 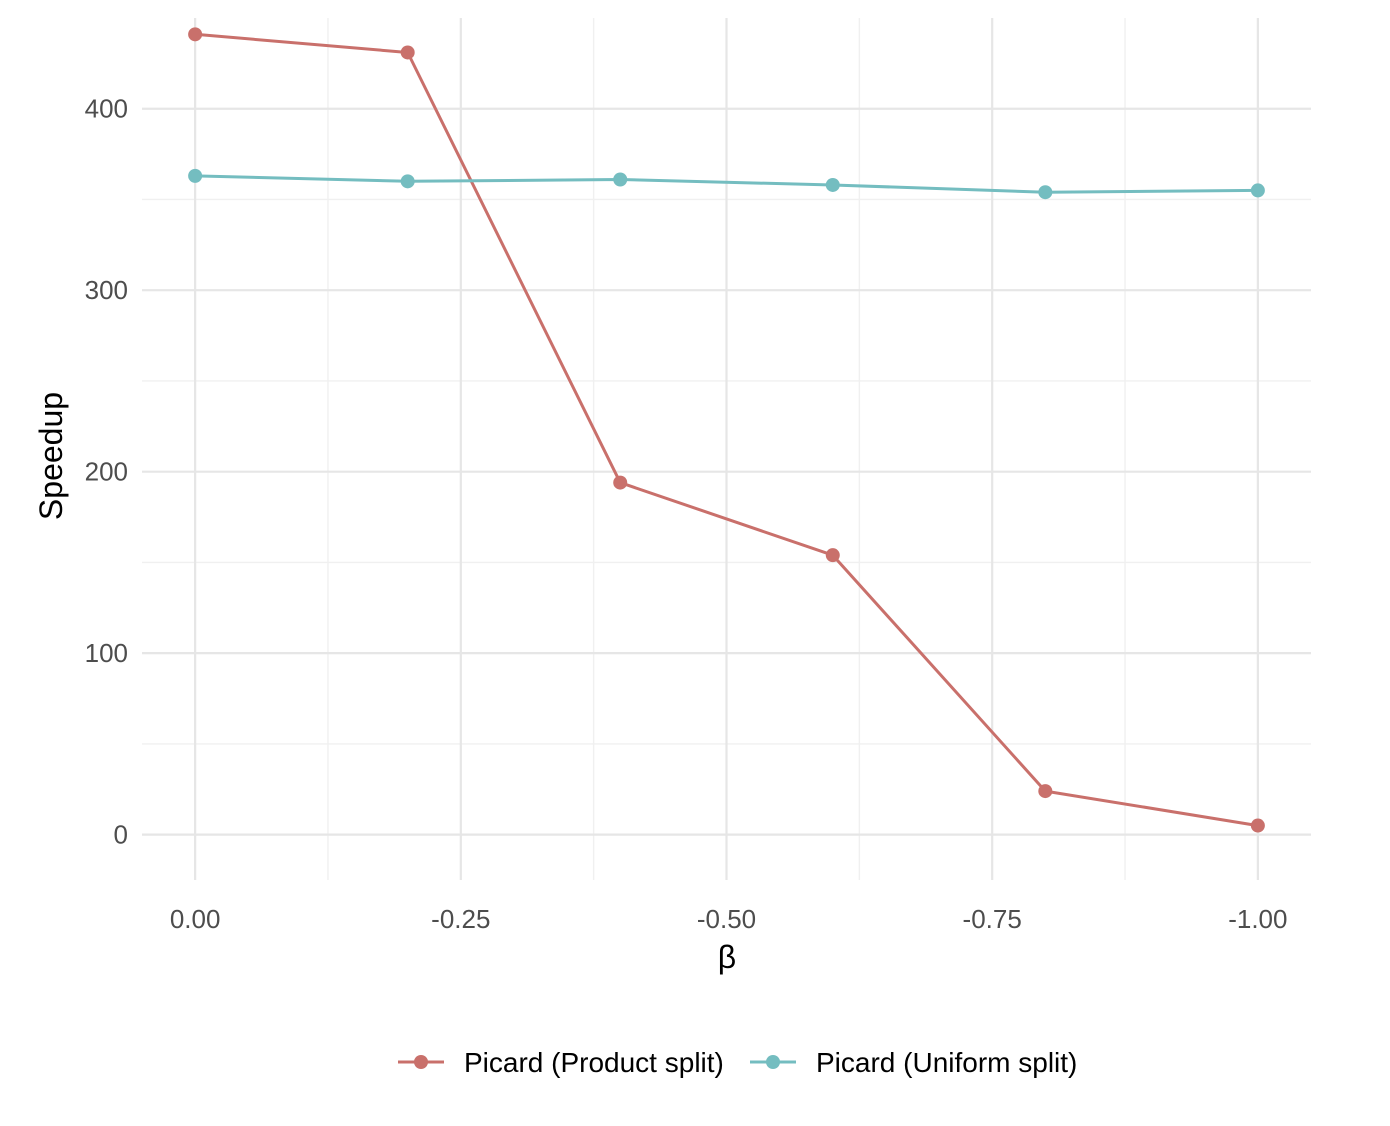 I want to click on legend-item-2: Picard (Uniform split), so click(x=913, y=1062).